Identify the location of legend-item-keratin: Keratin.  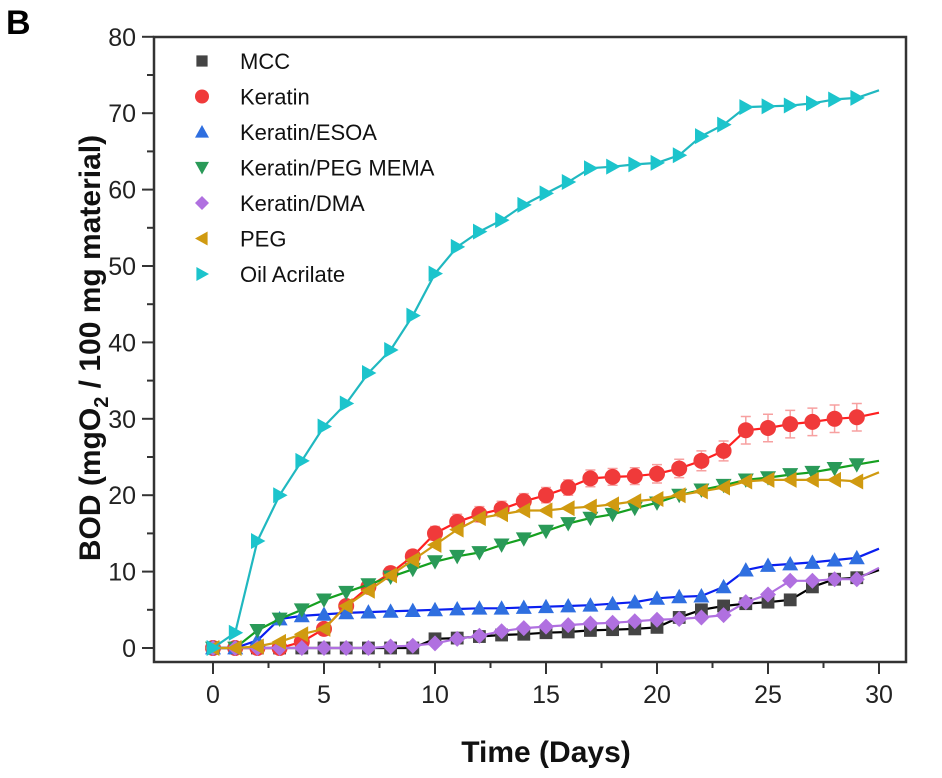
(252, 97).